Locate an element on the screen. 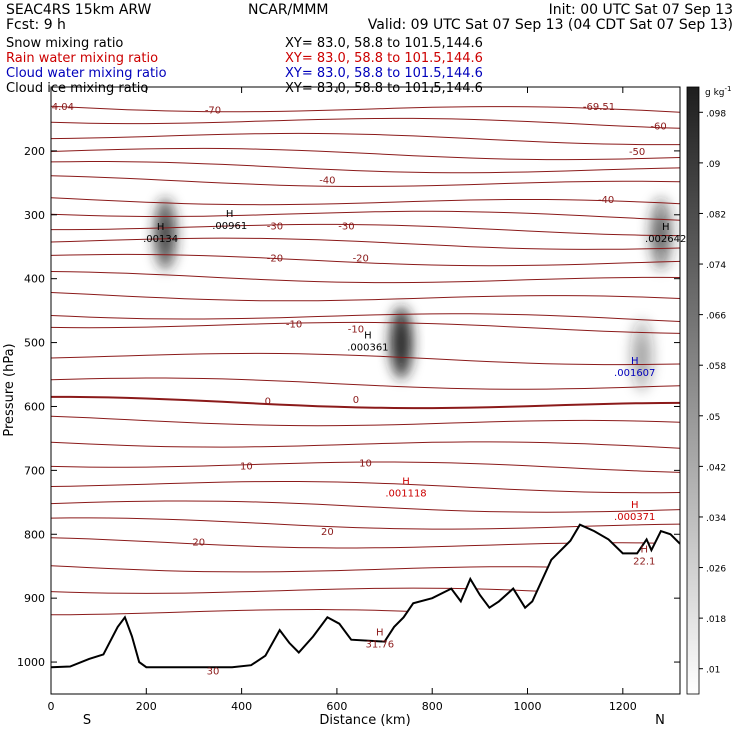 This screenshot has width=740, height=744. colorbar-tick-label: .09 is located at coordinates (713, 165).